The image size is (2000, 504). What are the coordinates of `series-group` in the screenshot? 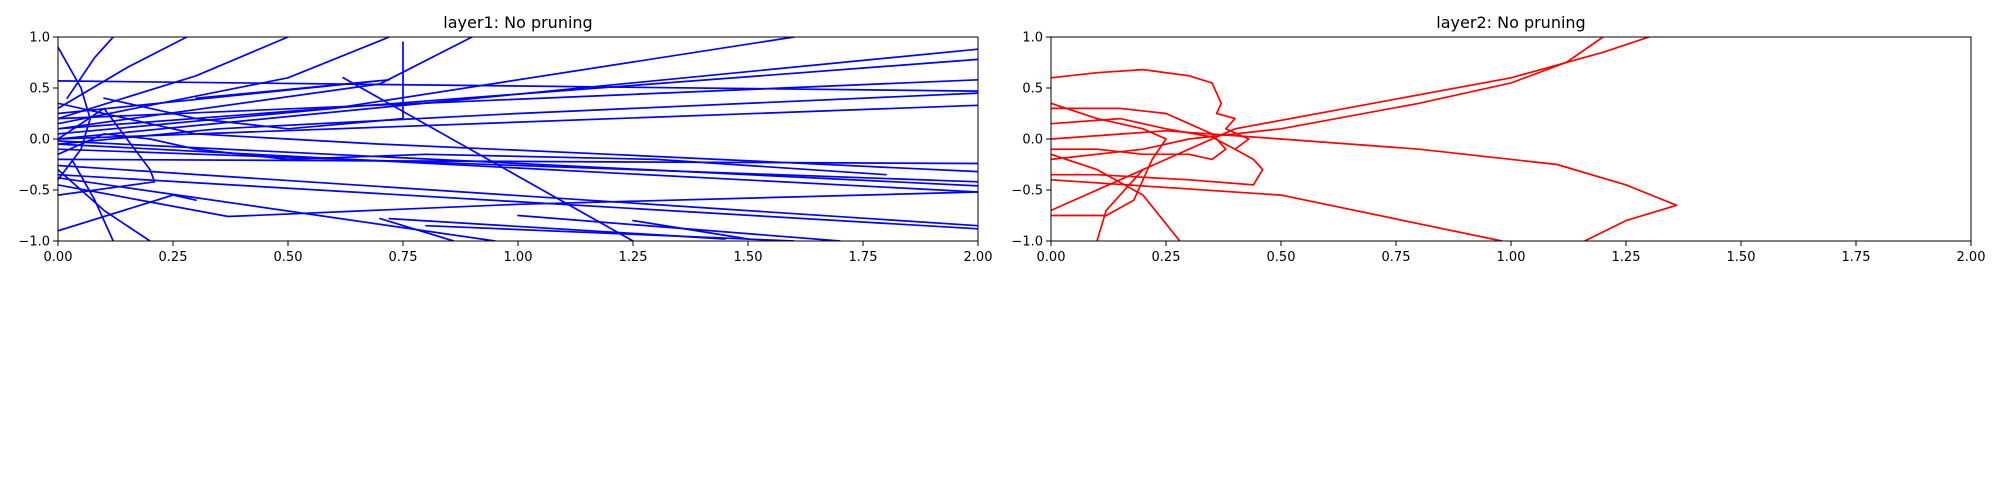 It's located at (1364, 139).